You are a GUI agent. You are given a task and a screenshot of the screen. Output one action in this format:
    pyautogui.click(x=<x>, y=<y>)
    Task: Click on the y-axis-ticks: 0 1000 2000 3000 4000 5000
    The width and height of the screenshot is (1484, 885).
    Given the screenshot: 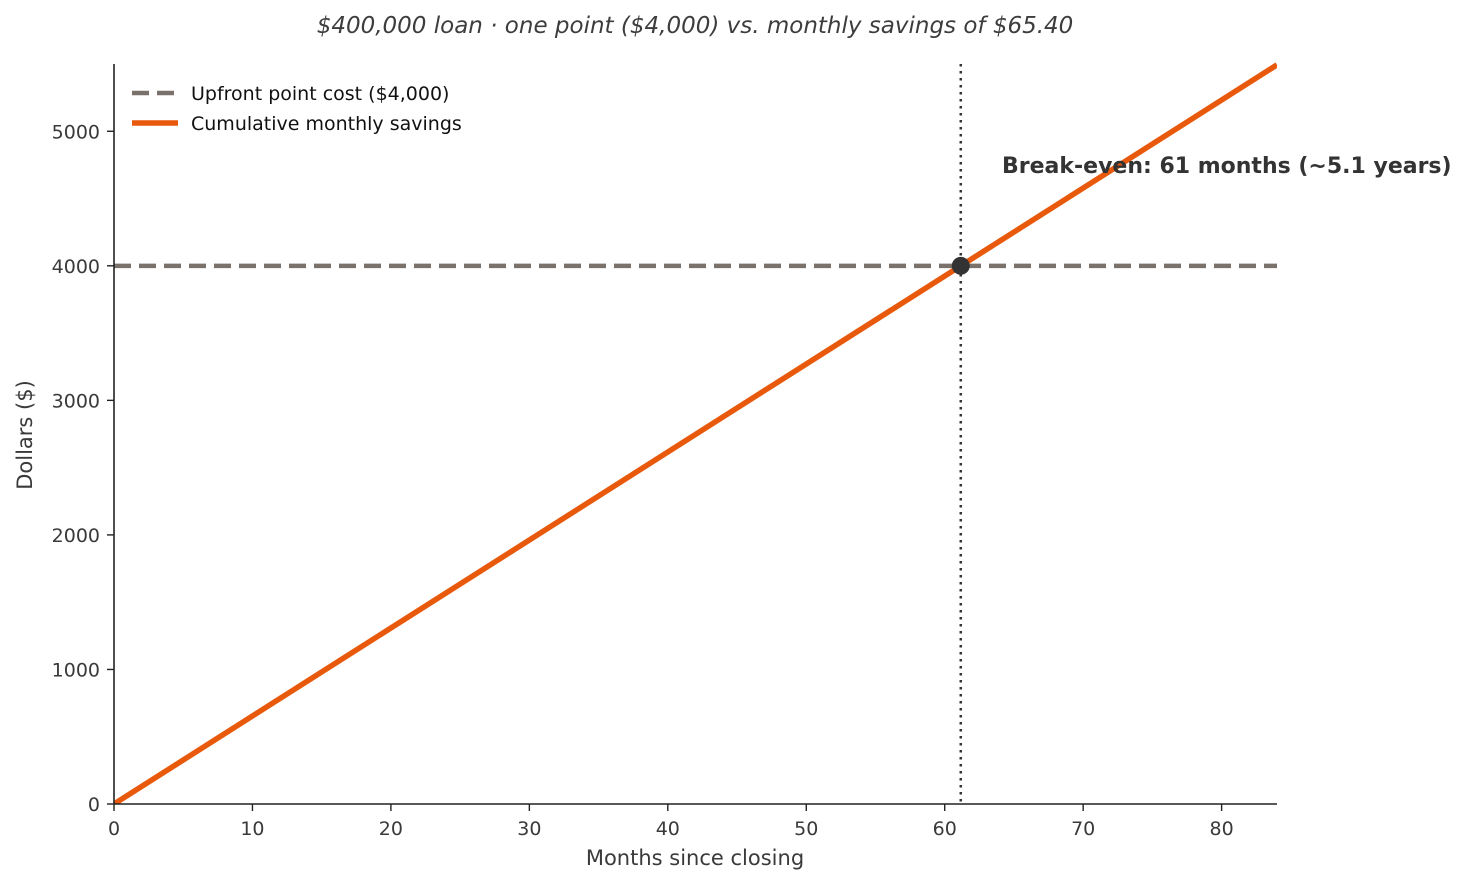 What is the action you would take?
    pyautogui.click(x=83, y=468)
    